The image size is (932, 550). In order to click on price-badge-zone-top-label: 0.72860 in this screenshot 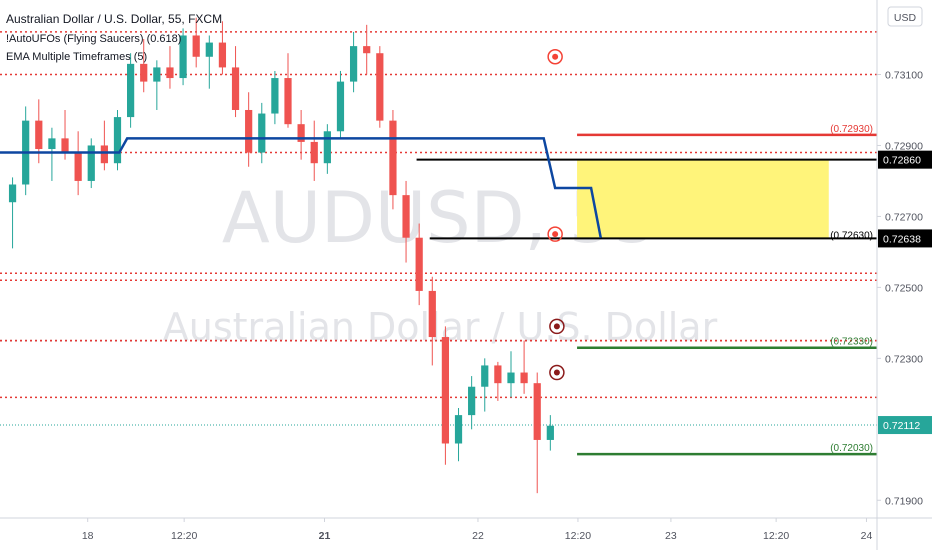, I will do `click(902, 161)`.